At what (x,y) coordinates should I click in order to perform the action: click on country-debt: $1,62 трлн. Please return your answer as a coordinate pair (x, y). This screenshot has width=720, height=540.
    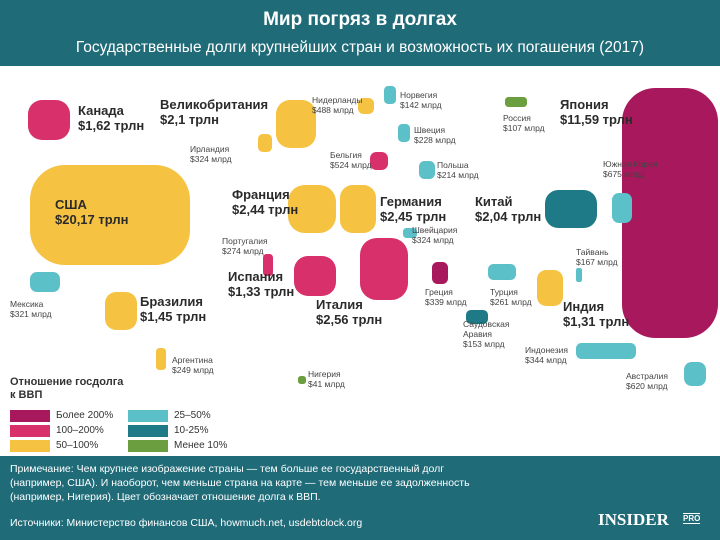
    Looking at the image, I should click on (111, 125).